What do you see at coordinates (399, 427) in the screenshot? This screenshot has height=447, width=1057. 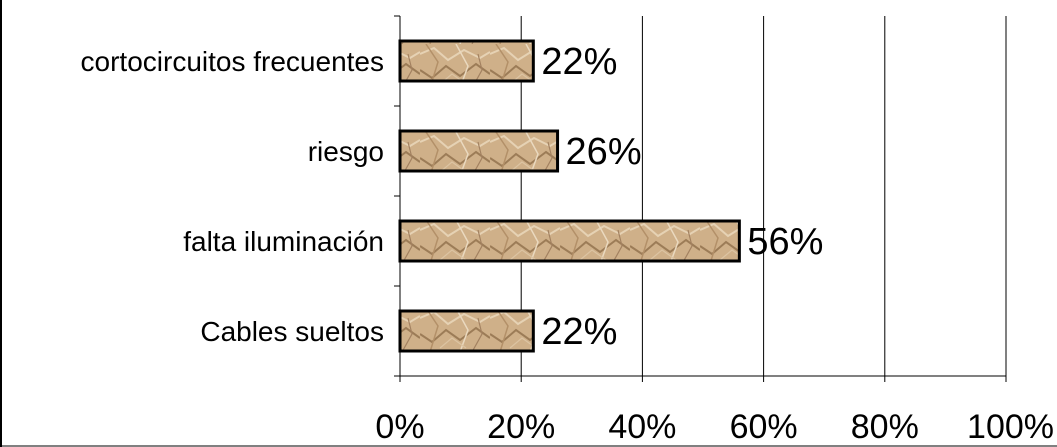 I see `x-tick-label: 0%` at bounding box center [399, 427].